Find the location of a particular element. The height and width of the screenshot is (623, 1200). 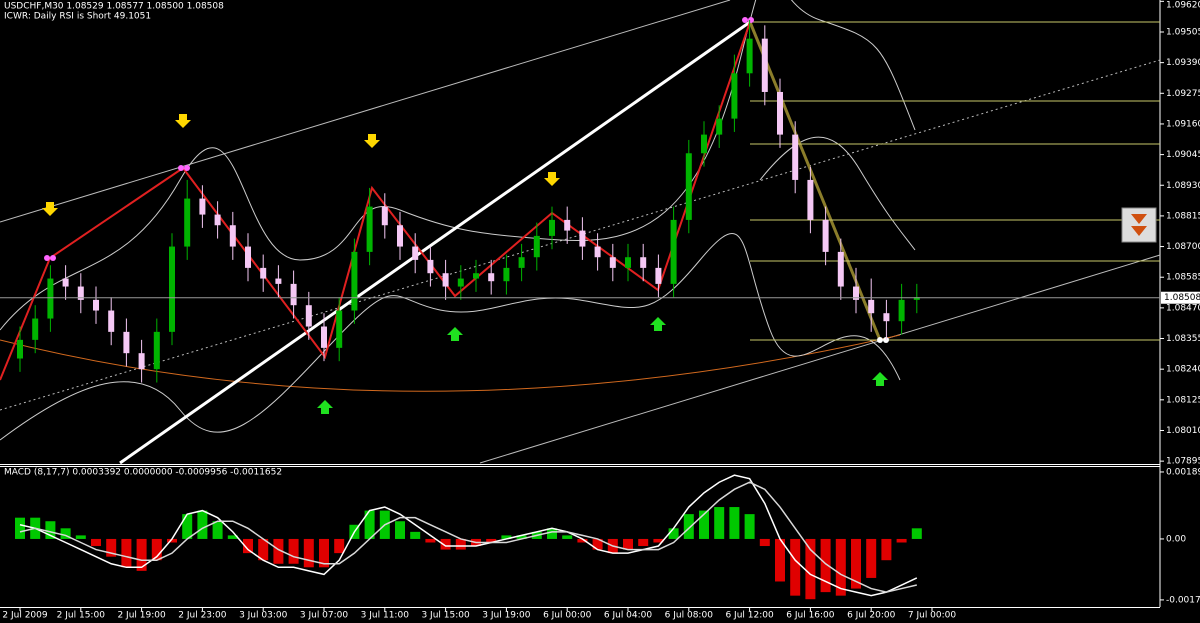

x-tick-label: 6 Jul 16:00 is located at coordinates (810, 616).